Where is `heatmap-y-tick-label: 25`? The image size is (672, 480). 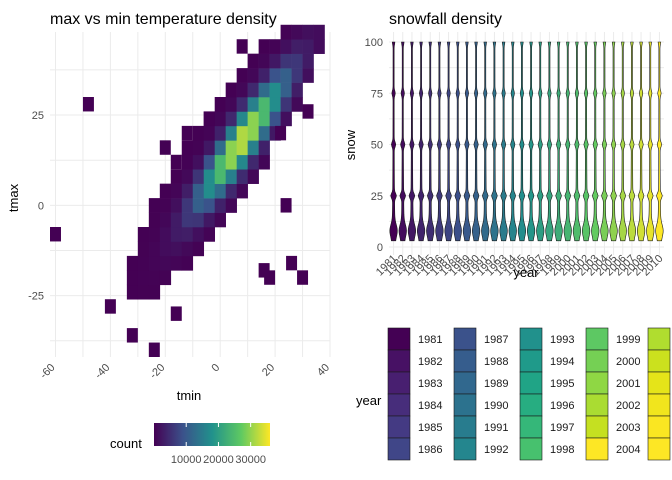 heatmap-y-tick-label: 25 is located at coordinates (38, 116).